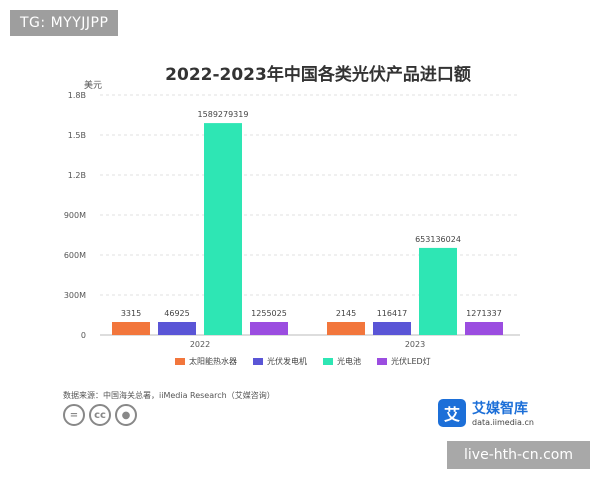 The image size is (600, 480). What do you see at coordinates (126, 415) in the screenshot?
I see `person-icon: ●` at bounding box center [126, 415].